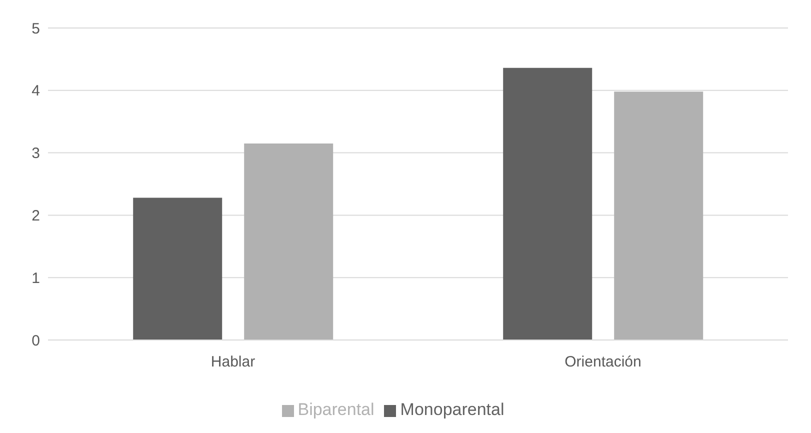 The height and width of the screenshot is (433, 811). What do you see at coordinates (36, 153) in the screenshot?
I see `y-tick-label: 3` at bounding box center [36, 153].